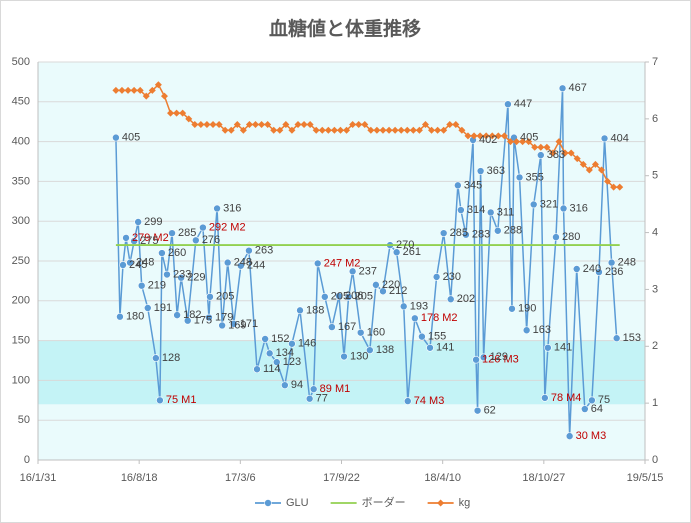  What do you see at coordinates (224, 317) in the screenshot?
I see `data-label: 179` at bounding box center [224, 317].